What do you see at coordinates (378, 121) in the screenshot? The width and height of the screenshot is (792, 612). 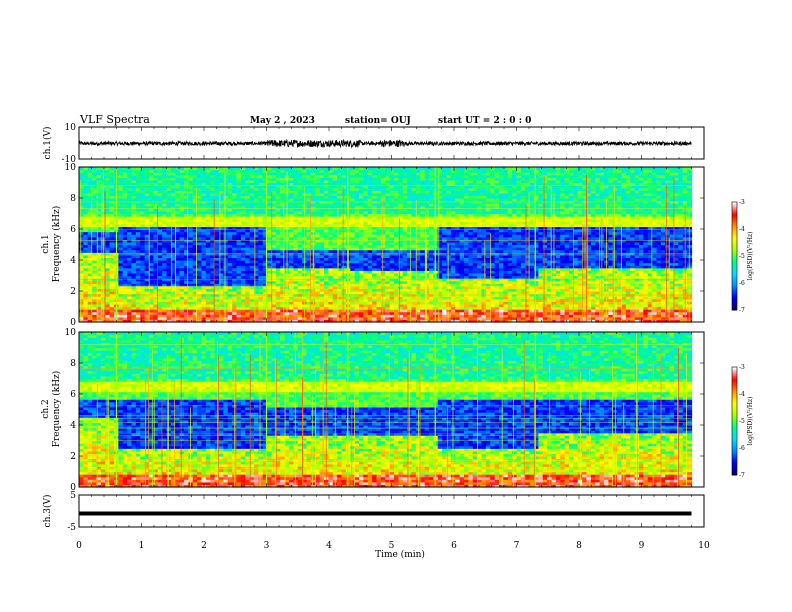 I see `station-label: station= OUJ` at bounding box center [378, 121].